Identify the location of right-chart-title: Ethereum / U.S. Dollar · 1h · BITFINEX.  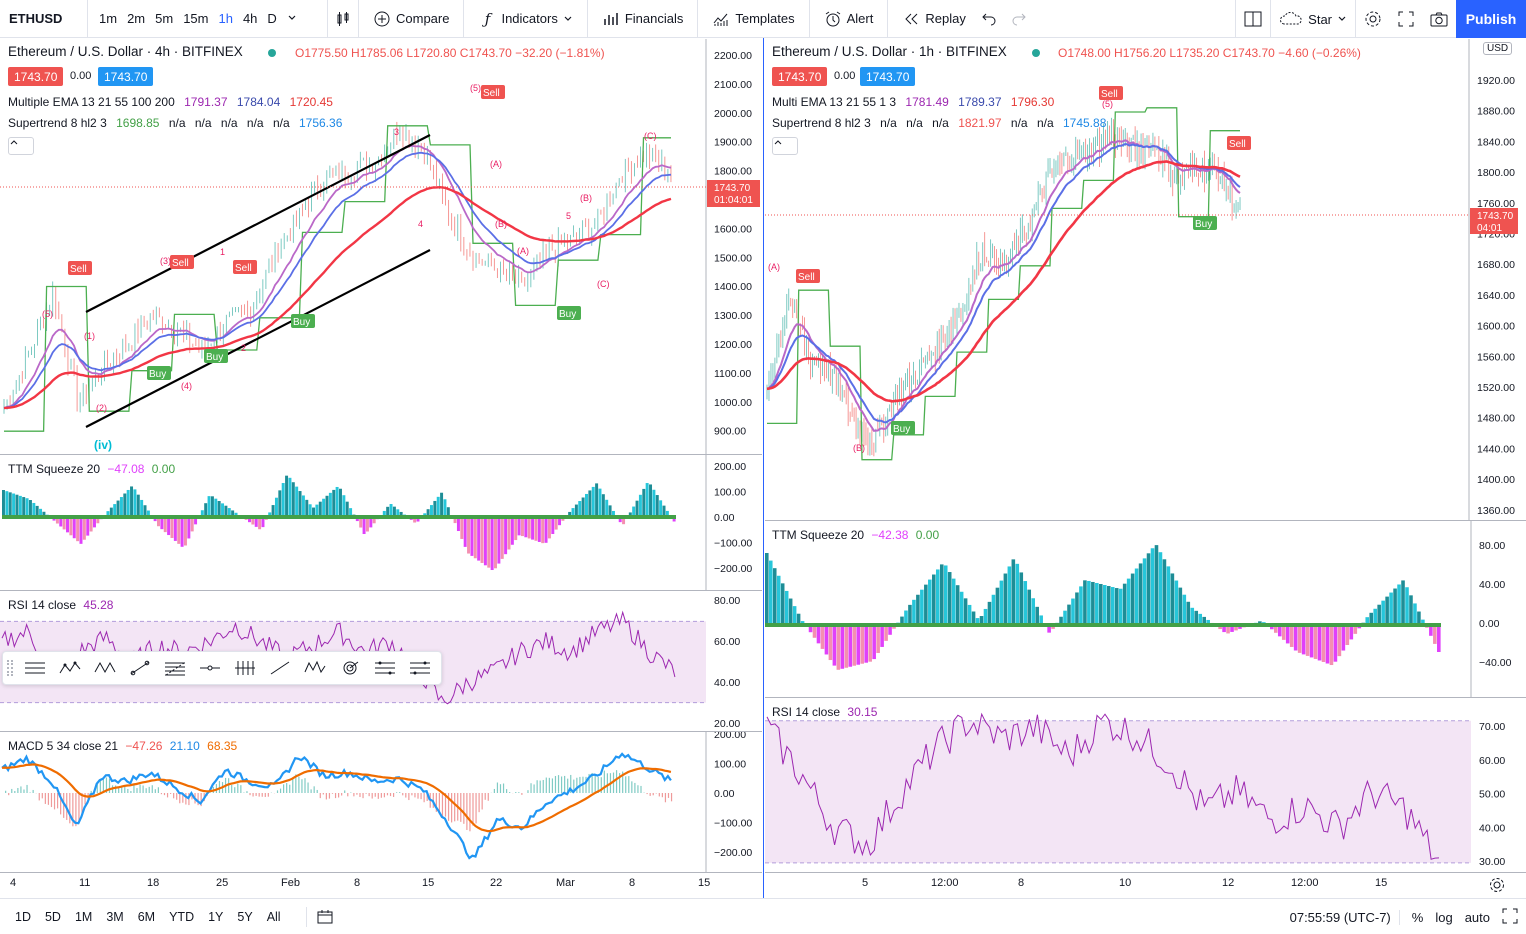
(889, 51).